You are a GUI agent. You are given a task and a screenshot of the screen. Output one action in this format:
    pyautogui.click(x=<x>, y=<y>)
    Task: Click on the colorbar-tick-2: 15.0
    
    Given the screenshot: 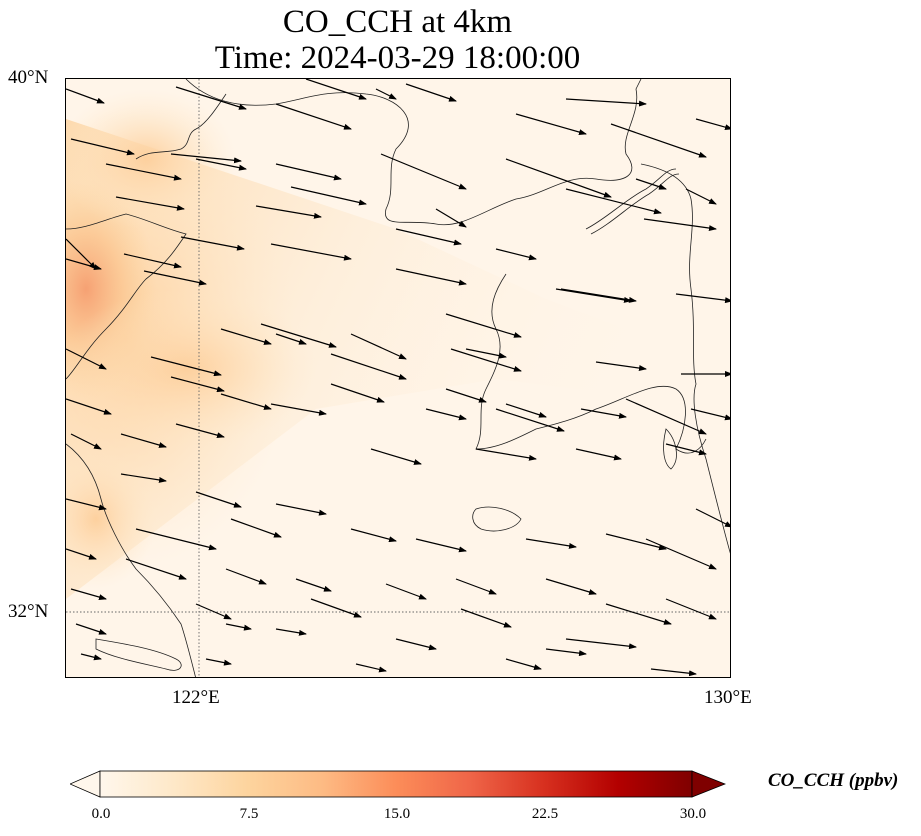 What is the action you would take?
    pyautogui.click(x=397, y=814)
    